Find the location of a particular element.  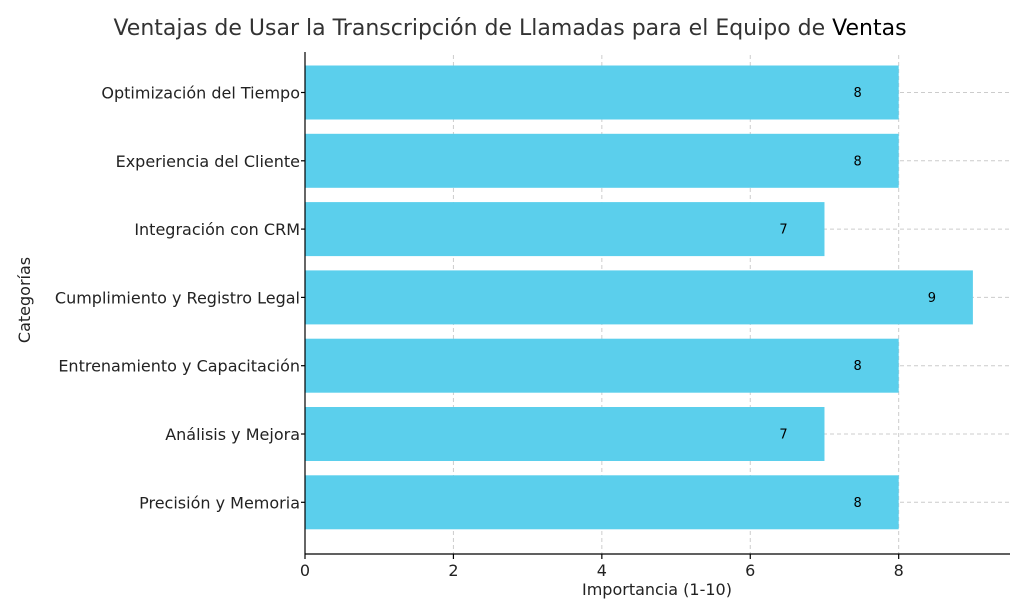

x-axis-label: Importancia (1-10) is located at coordinates (657, 589).